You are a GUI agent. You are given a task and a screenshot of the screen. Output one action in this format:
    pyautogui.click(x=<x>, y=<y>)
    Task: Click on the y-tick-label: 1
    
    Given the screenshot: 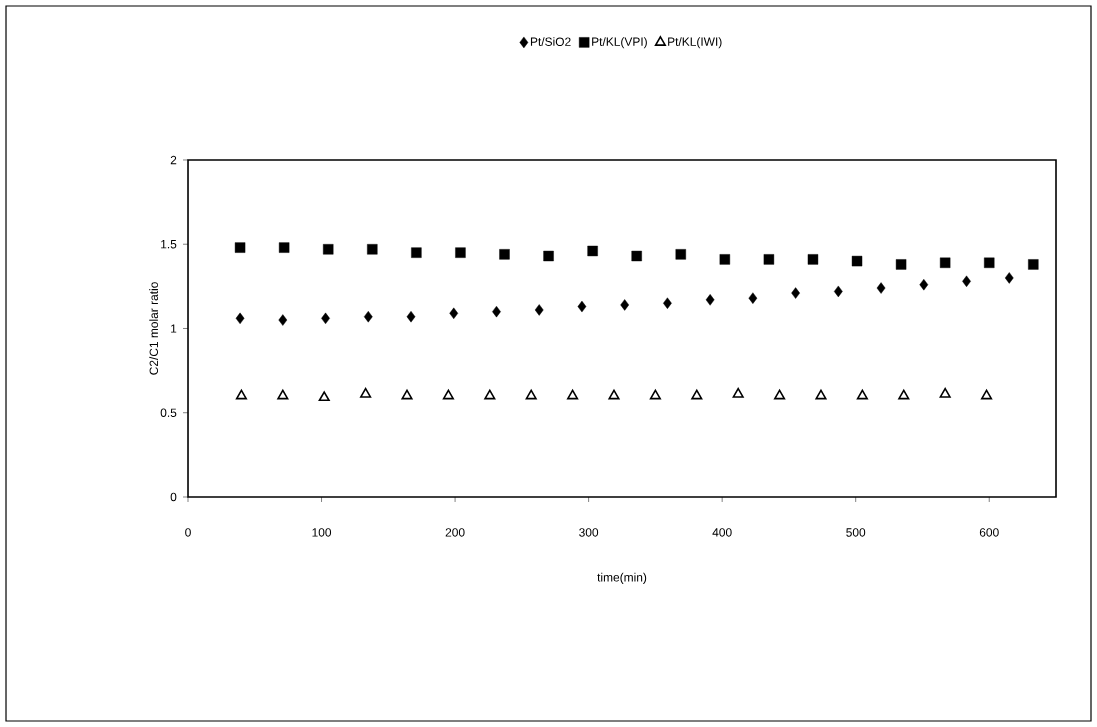 What is the action you would take?
    pyautogui.click(x=174, y=328)
    